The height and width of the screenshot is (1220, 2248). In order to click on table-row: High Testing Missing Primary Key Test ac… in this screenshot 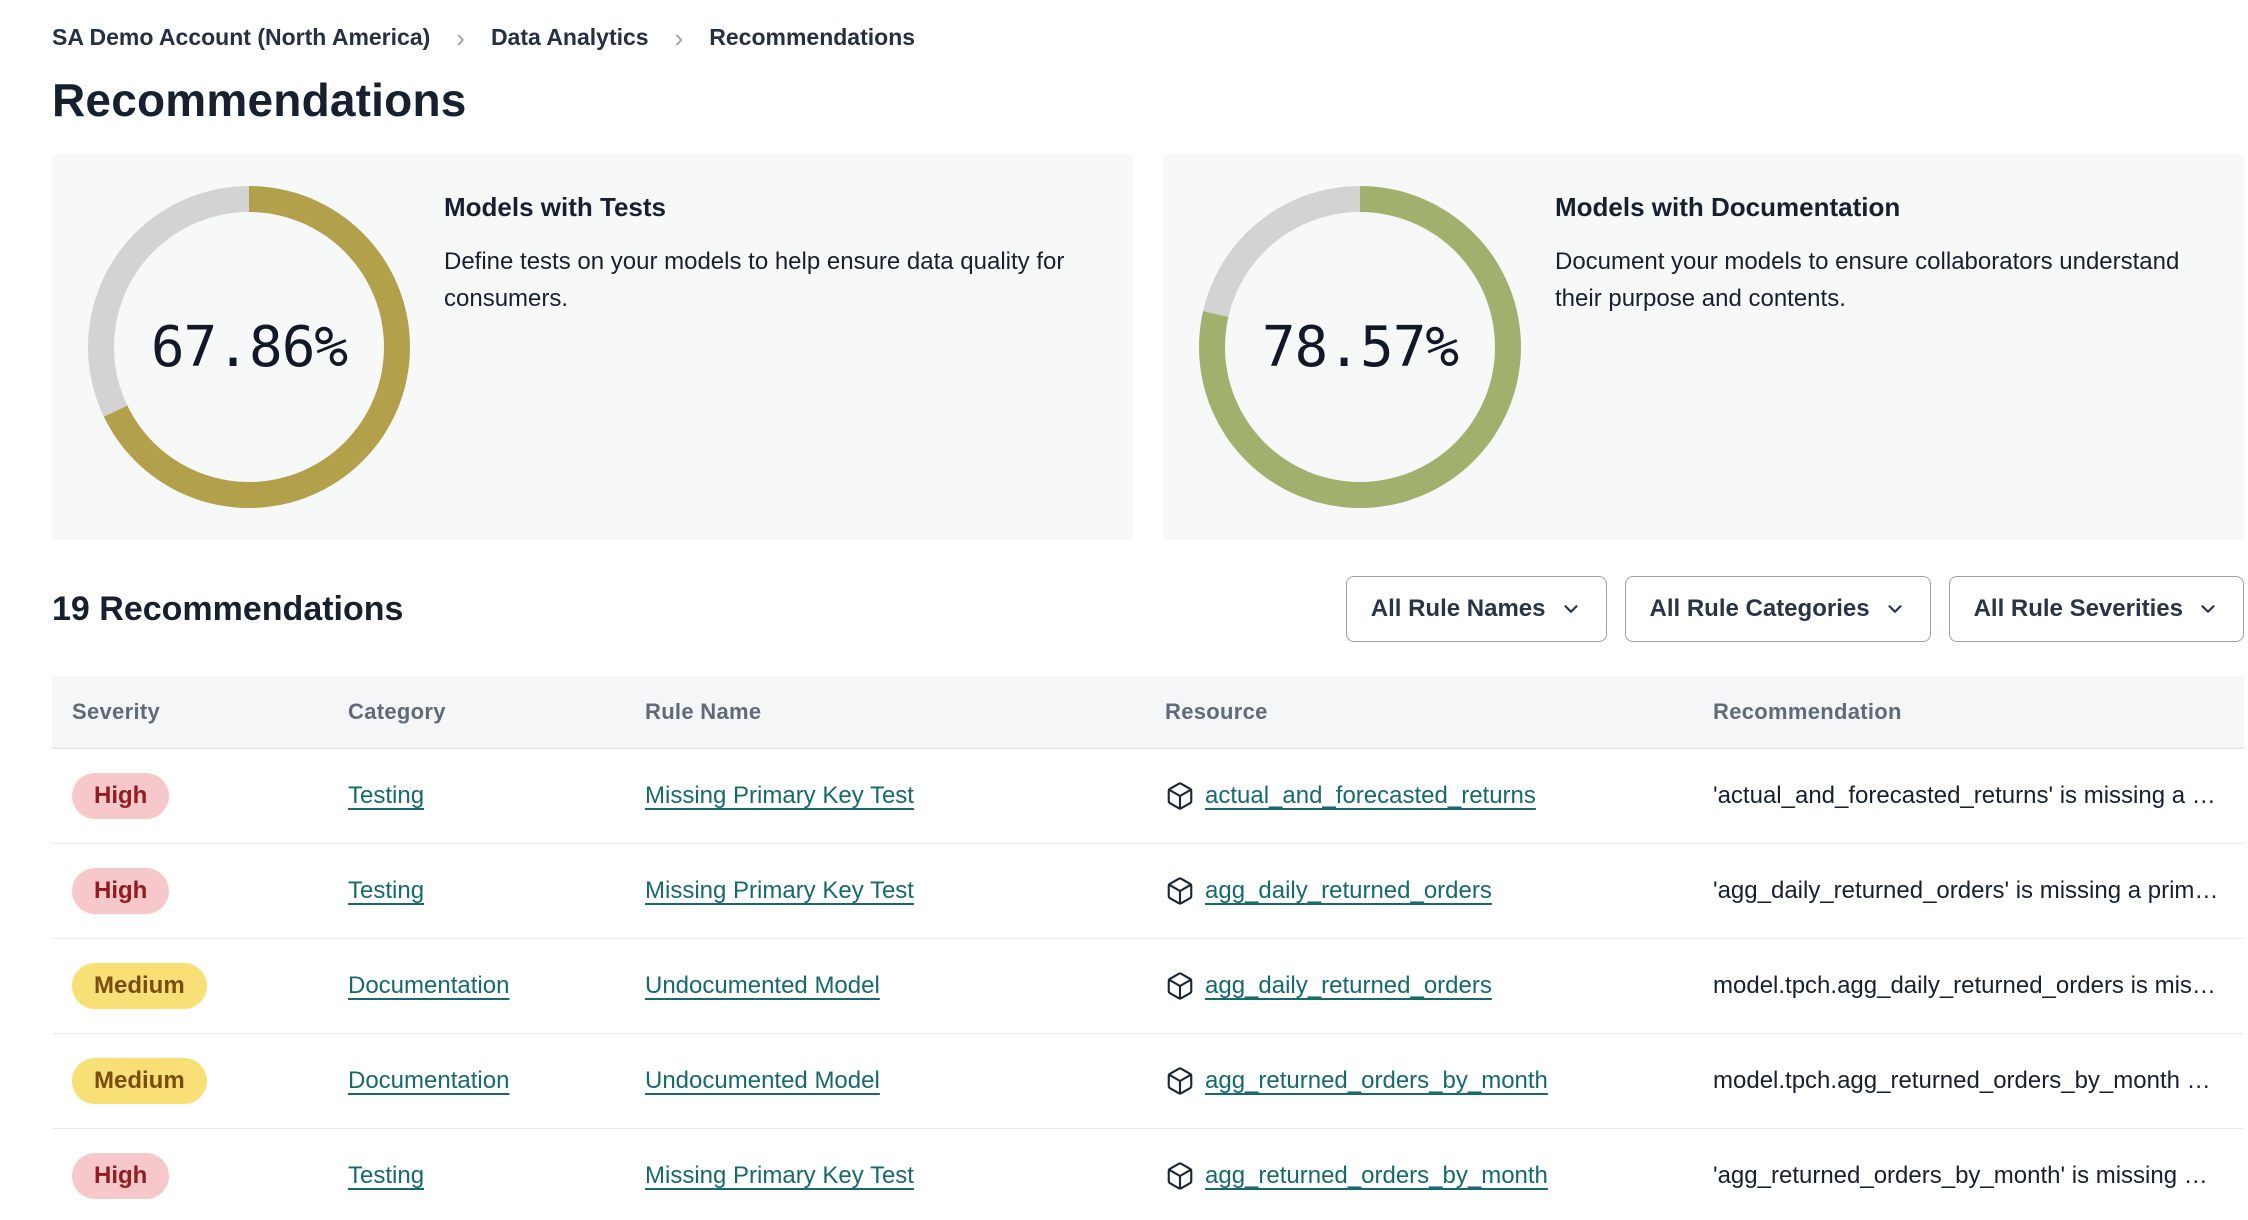, I will do `click(1148, 796)`.